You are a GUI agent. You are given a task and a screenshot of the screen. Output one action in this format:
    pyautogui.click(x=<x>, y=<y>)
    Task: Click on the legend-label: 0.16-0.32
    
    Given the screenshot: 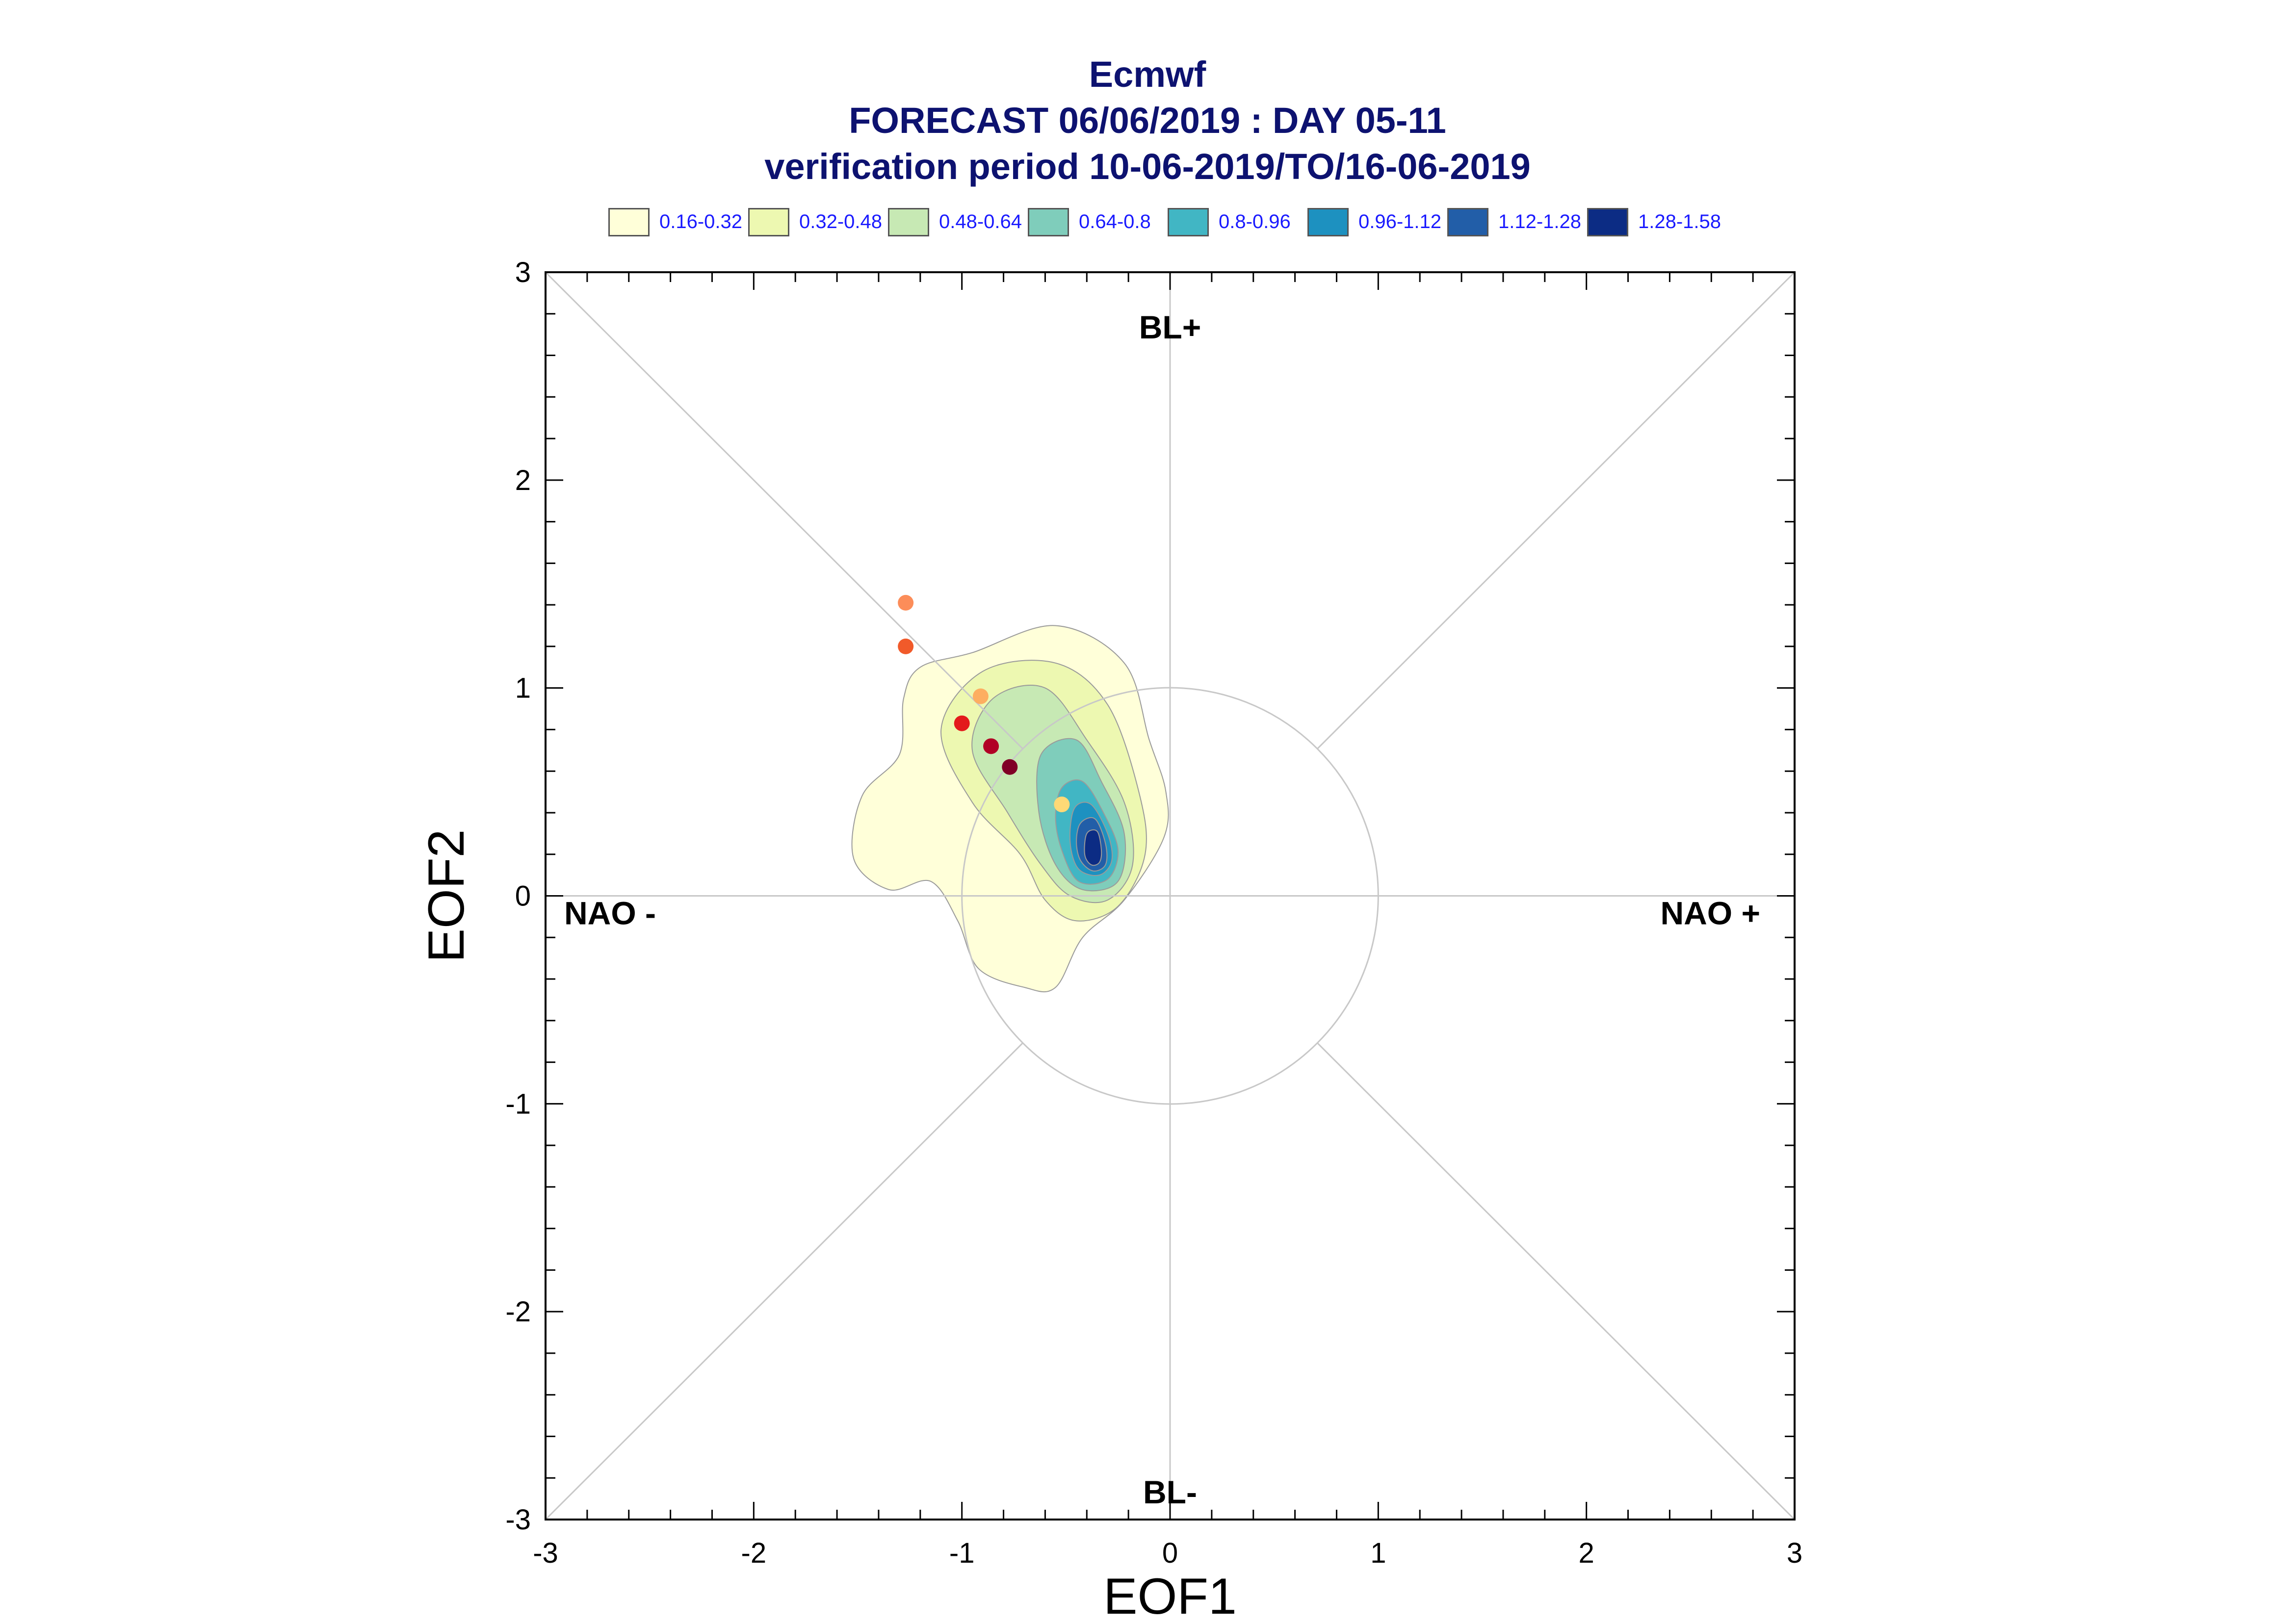 What is the action you would take?
    pyautogui.click(x=701, y=221)
    